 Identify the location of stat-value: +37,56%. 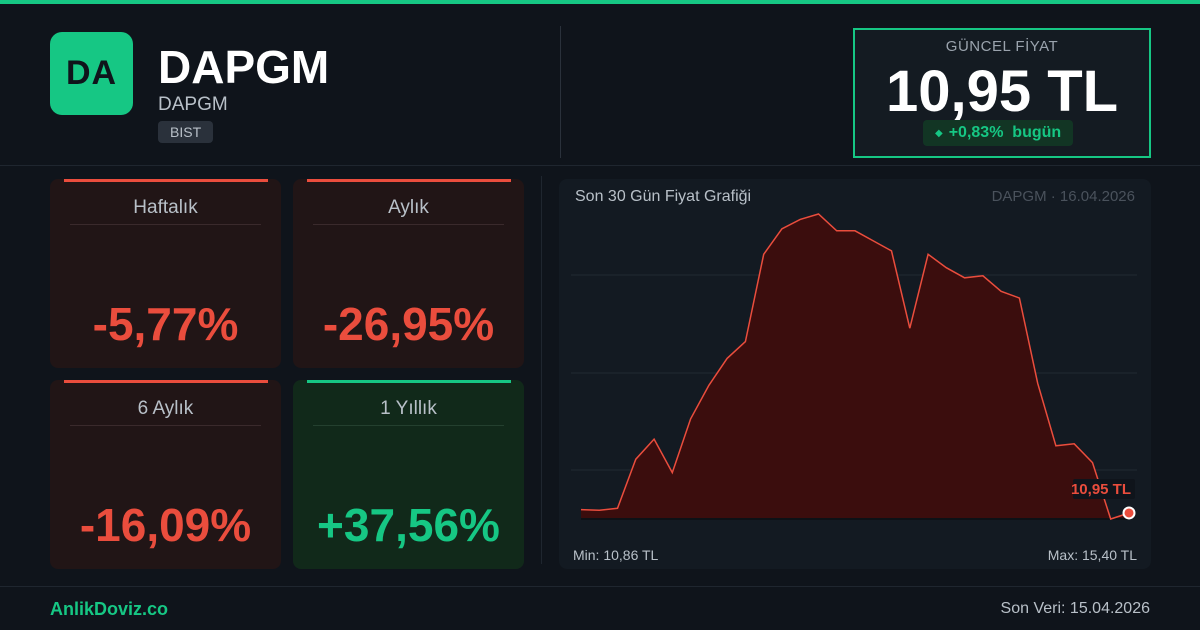
(408, 525).